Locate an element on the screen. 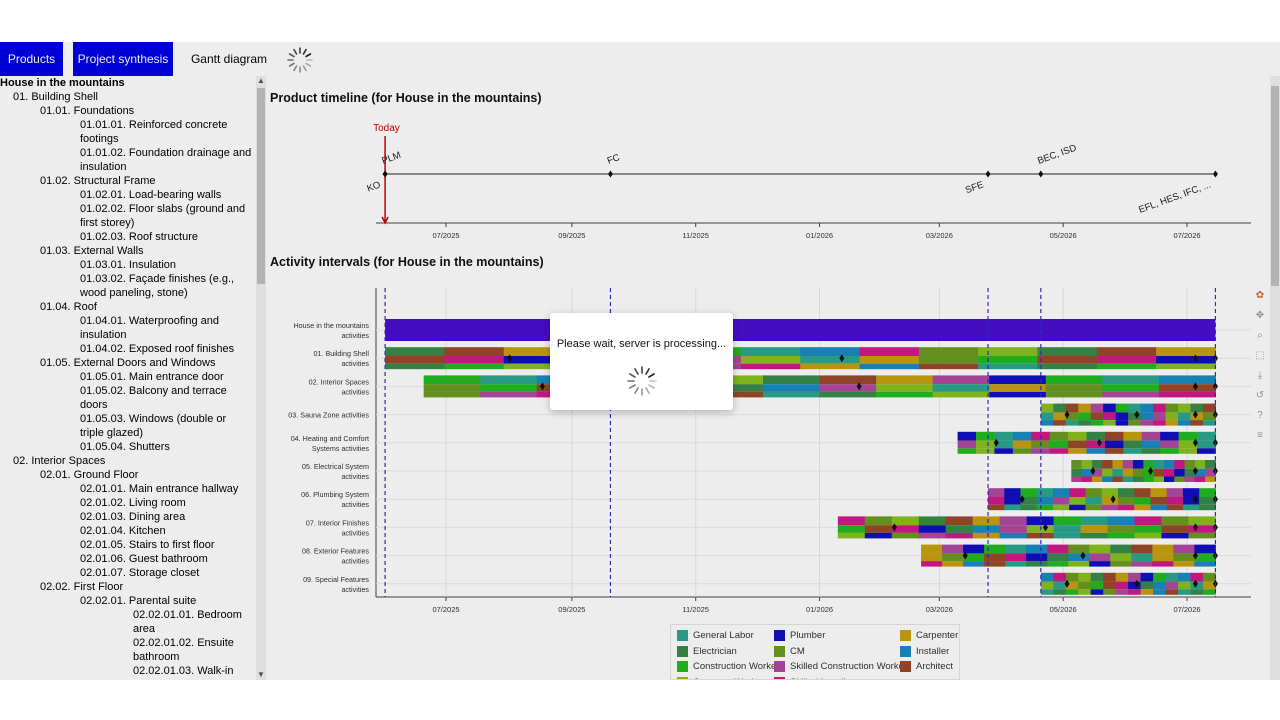 This screenshot has width=1280, height=720. legend-item: Concrete Worker is located at coordinates (721, 678).